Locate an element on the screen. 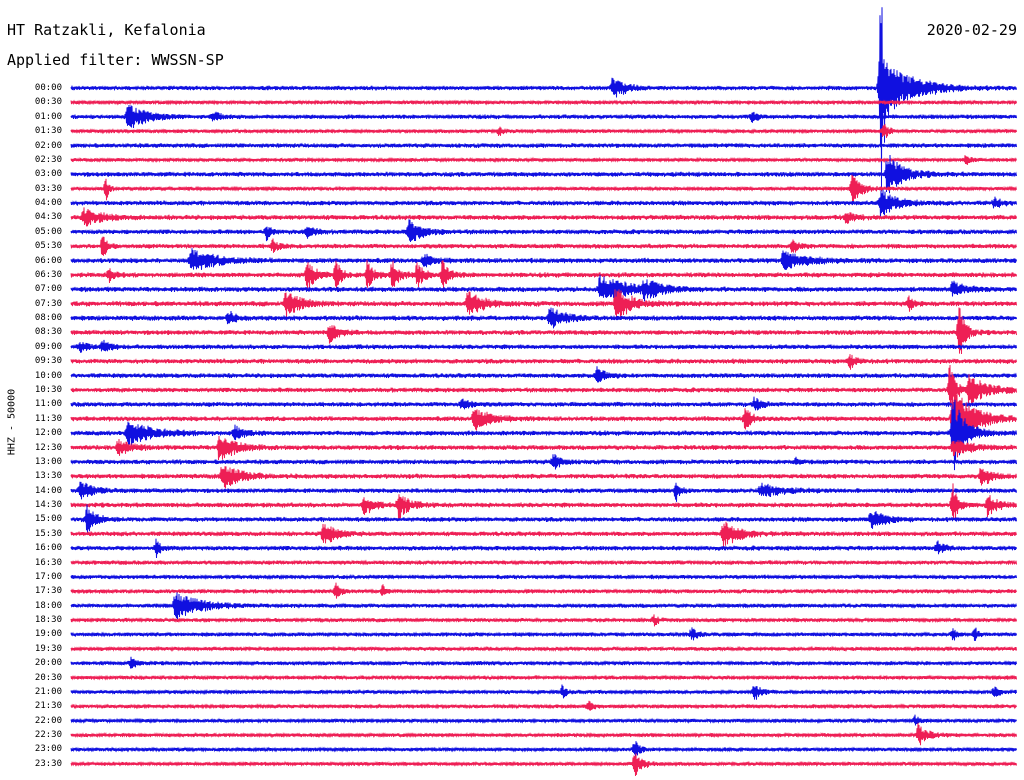  row-label: 04:00 is located at coordinates (48, 203).